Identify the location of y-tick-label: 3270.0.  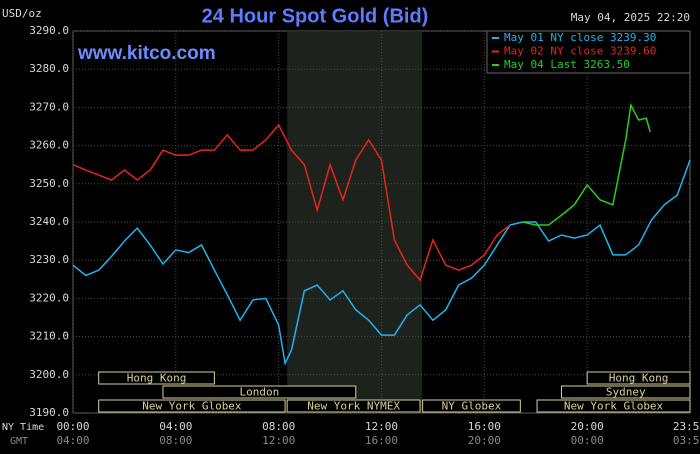
(49, 106).